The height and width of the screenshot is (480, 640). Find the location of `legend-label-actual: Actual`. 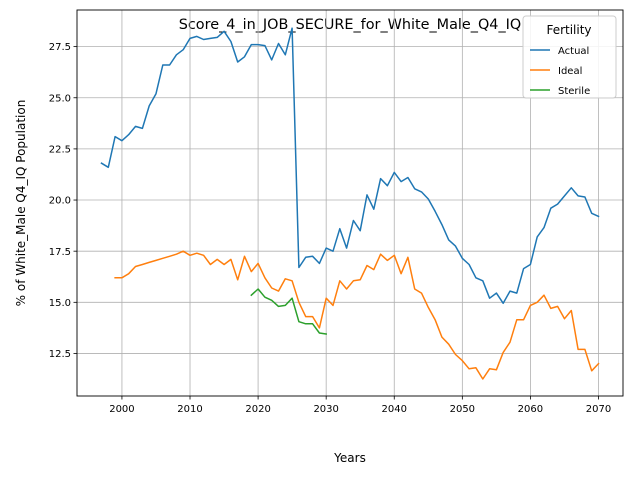

legend-label-actual: Actual is located at coordinates (573, 51).